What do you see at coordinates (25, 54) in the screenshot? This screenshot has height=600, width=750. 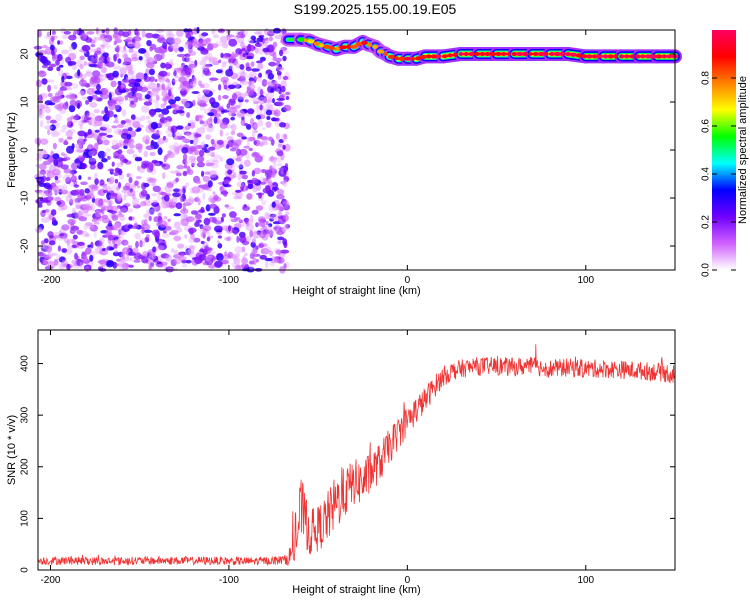 I see `y-tick-label: 20` at bounding box center [25, 54].